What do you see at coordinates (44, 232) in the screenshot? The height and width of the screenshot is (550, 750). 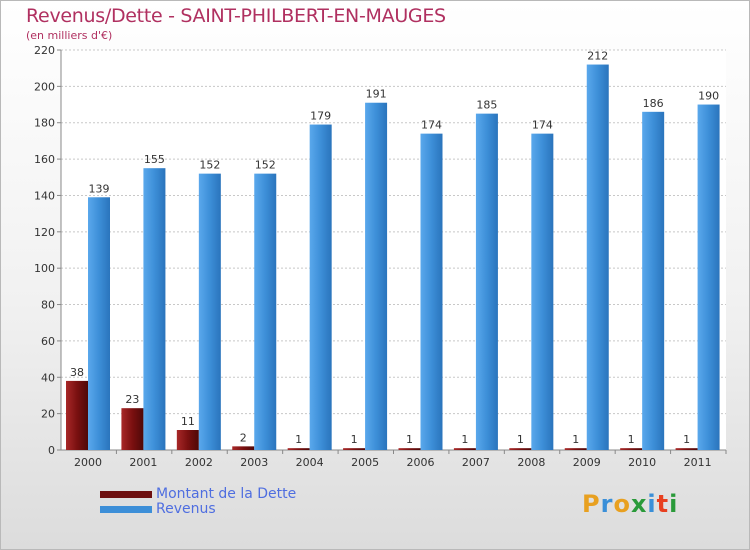 I see `y-tick-label: 120` at bounding box center [44, 232].